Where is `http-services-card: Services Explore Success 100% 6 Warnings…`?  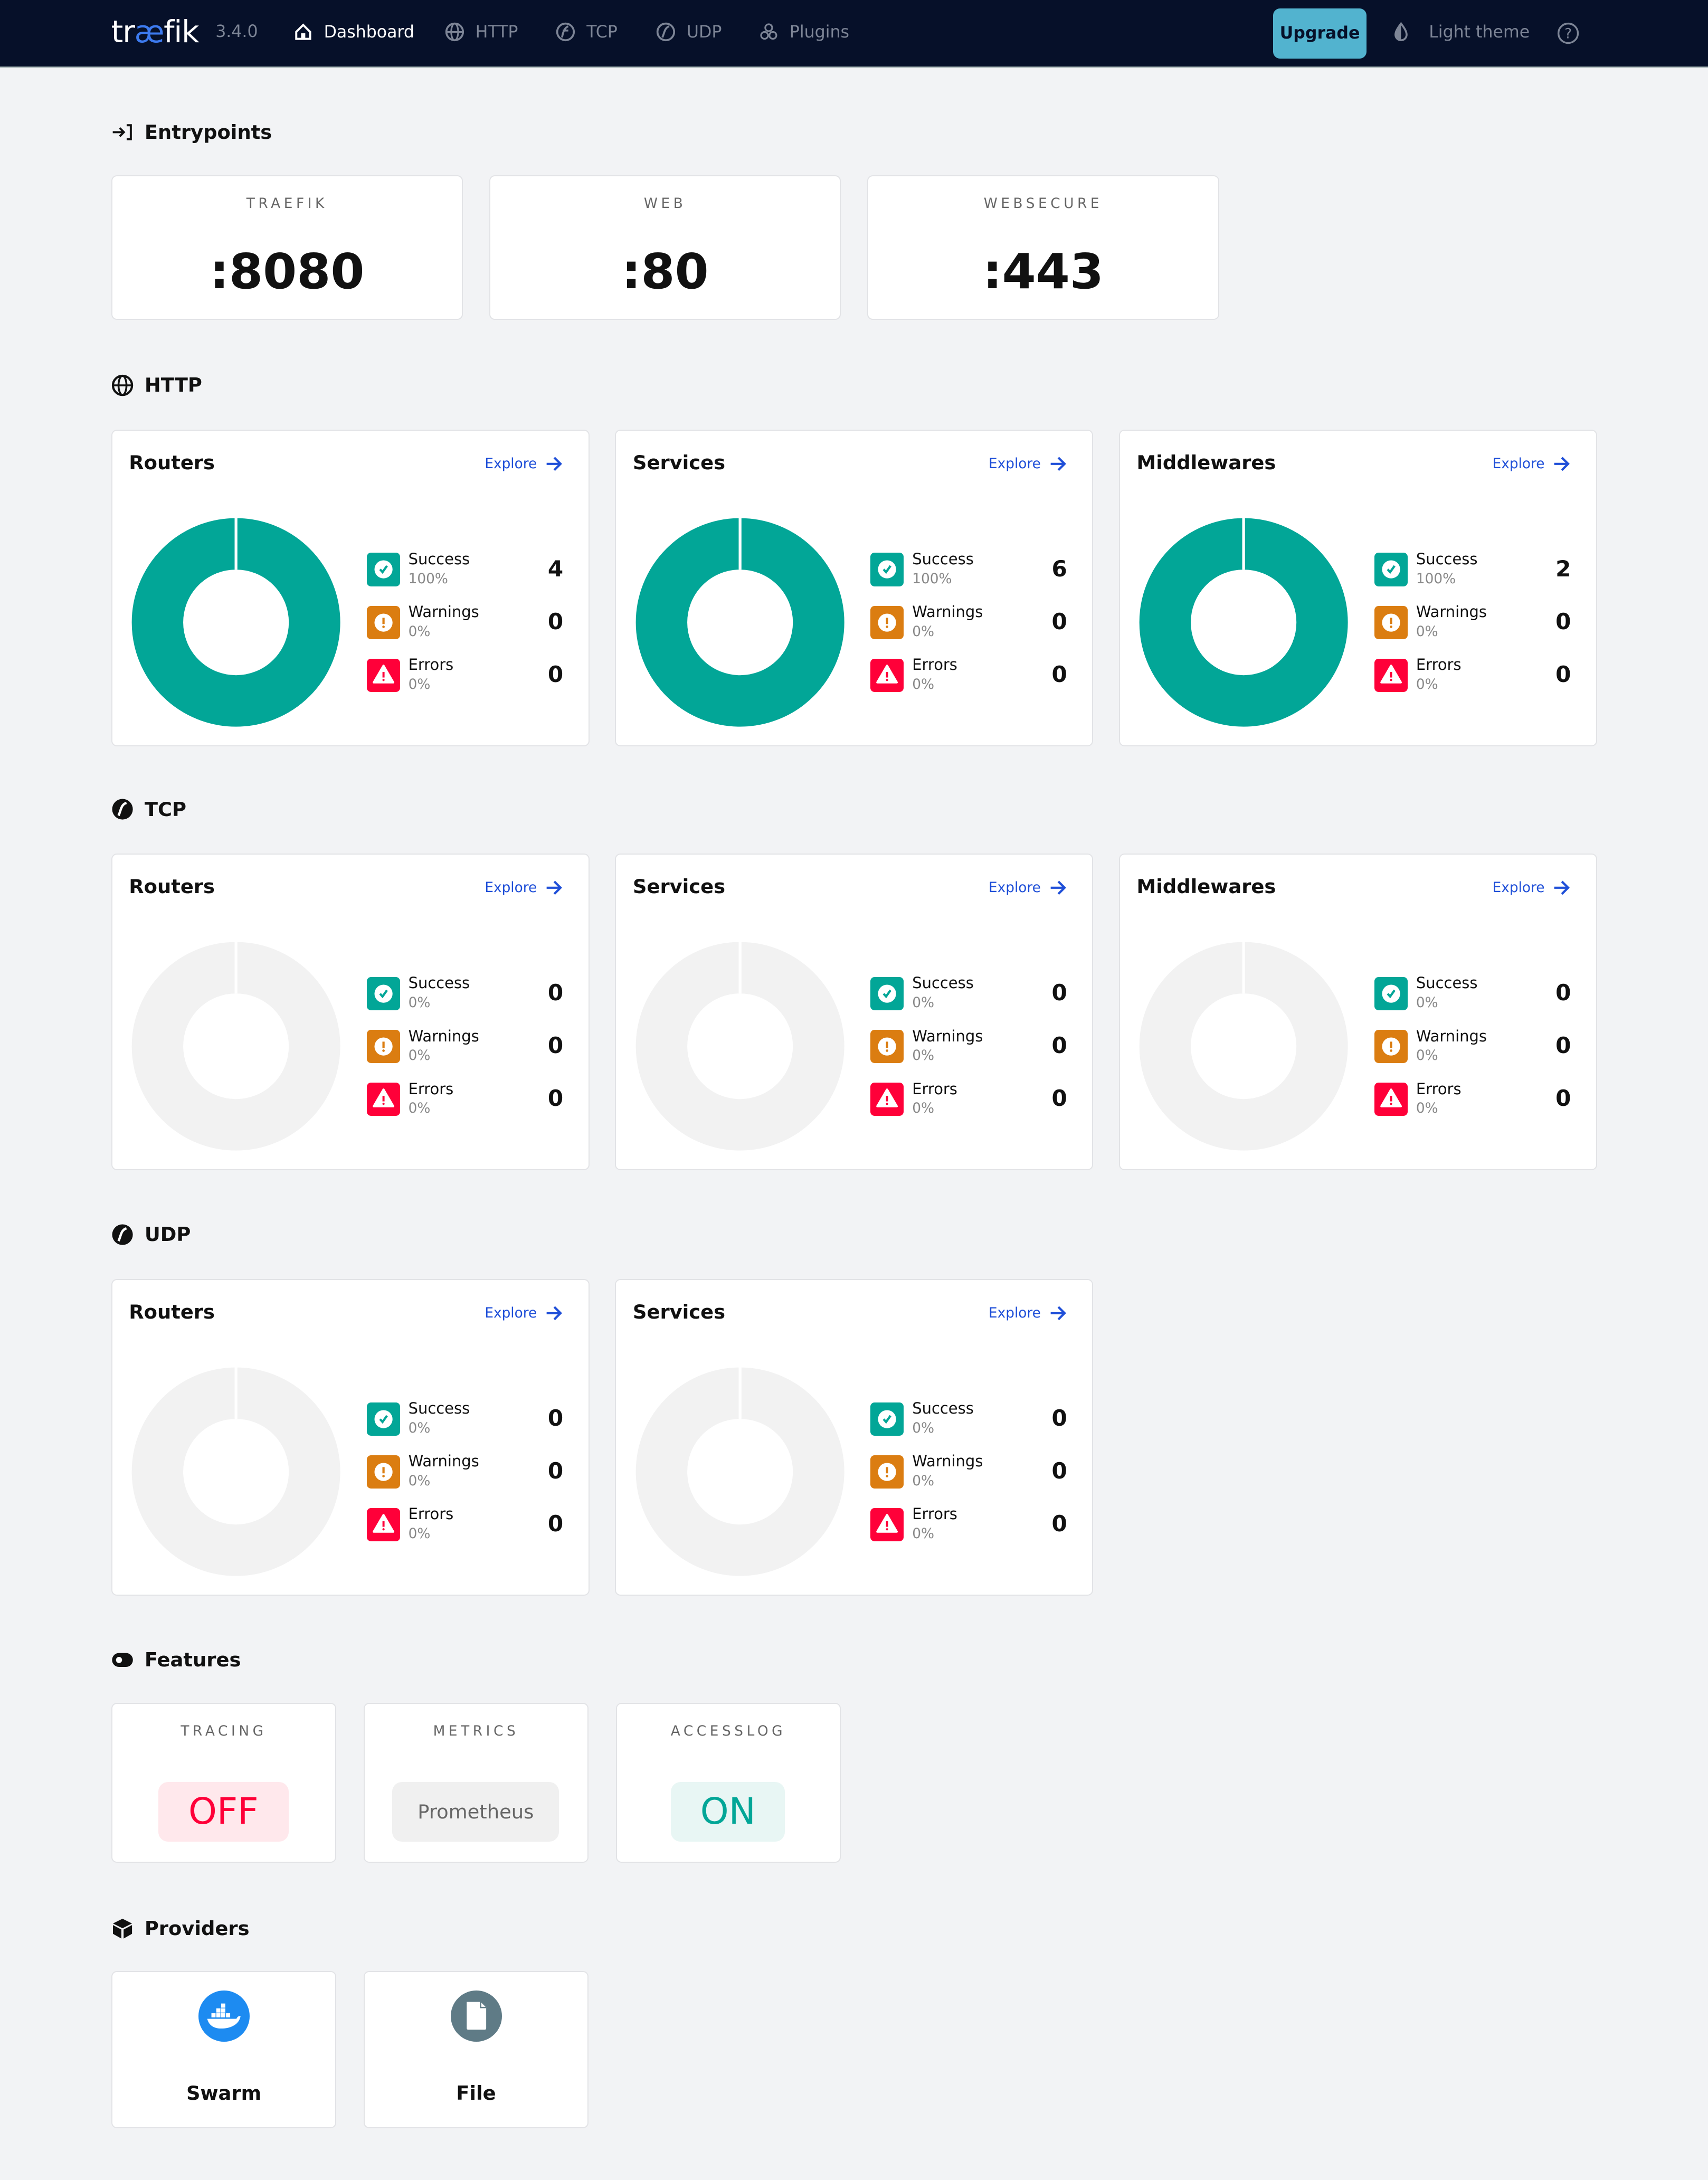 http-services-card: Services Explore Success 100% 6 Warnings… is located at coordinates (854, 588).